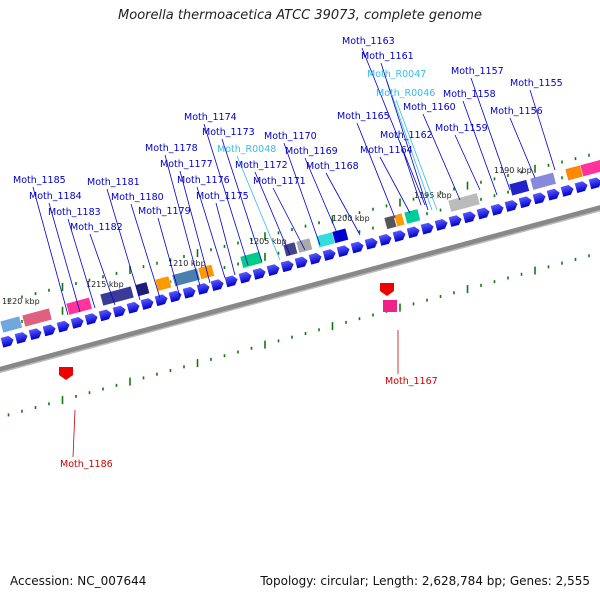  What do you see at coordinates (363, 116) in the screenshot?
I see `gene-label: Moth_1165` at bounding box center [363, 116].